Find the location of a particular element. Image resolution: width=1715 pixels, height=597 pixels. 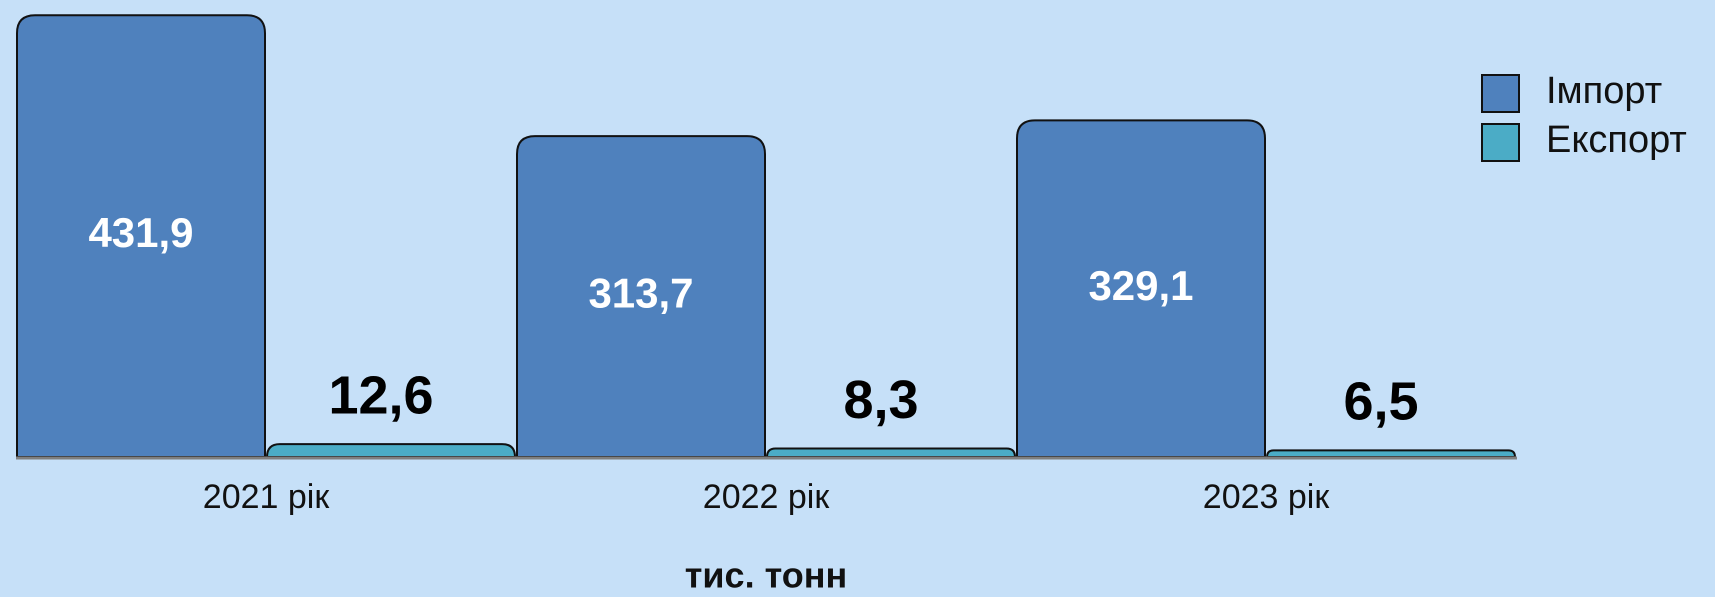

value-label: 431,9 is located at coordinates (140, 232).